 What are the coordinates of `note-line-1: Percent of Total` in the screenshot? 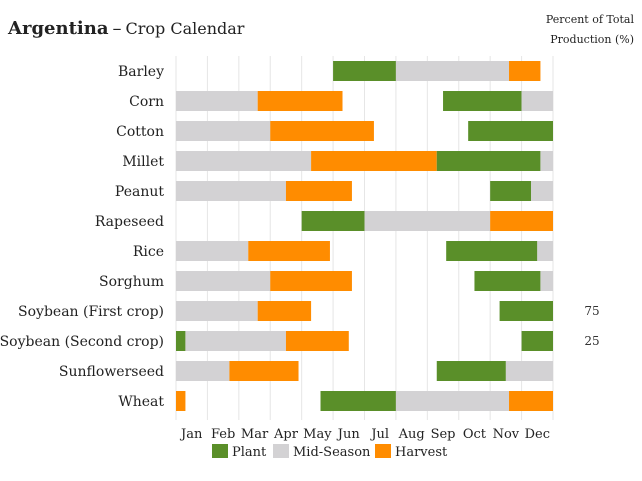 It's located at (589, 19).